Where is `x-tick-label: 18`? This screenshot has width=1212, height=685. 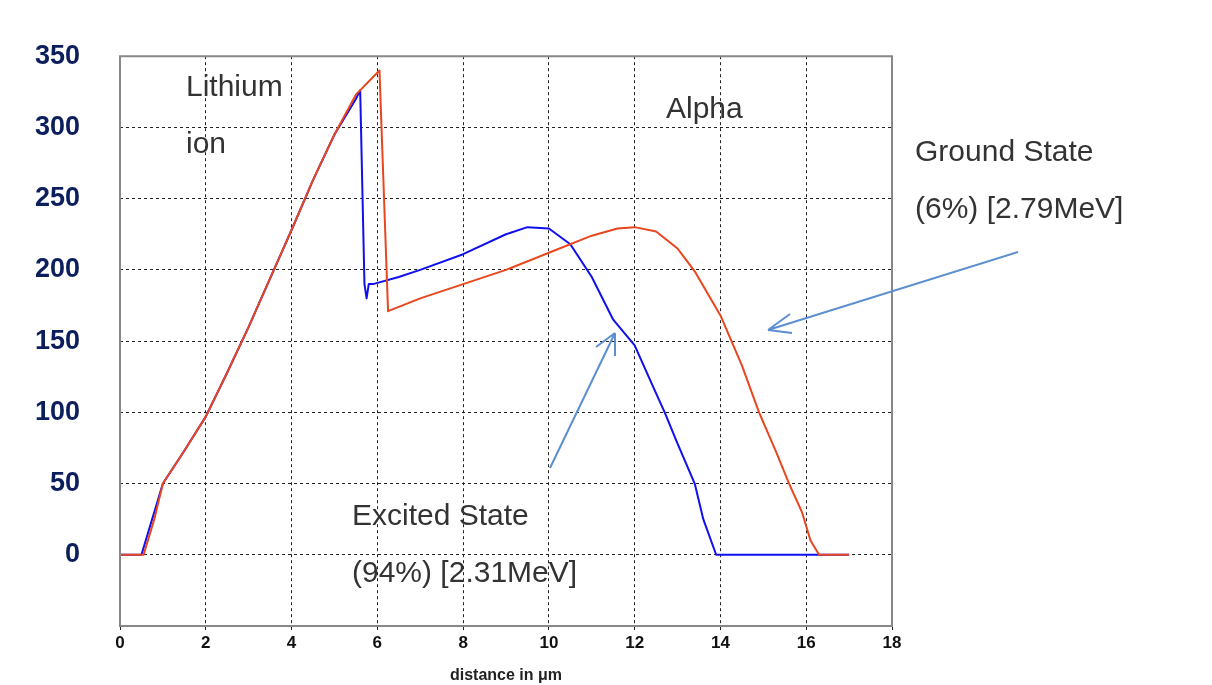
x-tick-label: 18 is located at coordinates (892, 642).